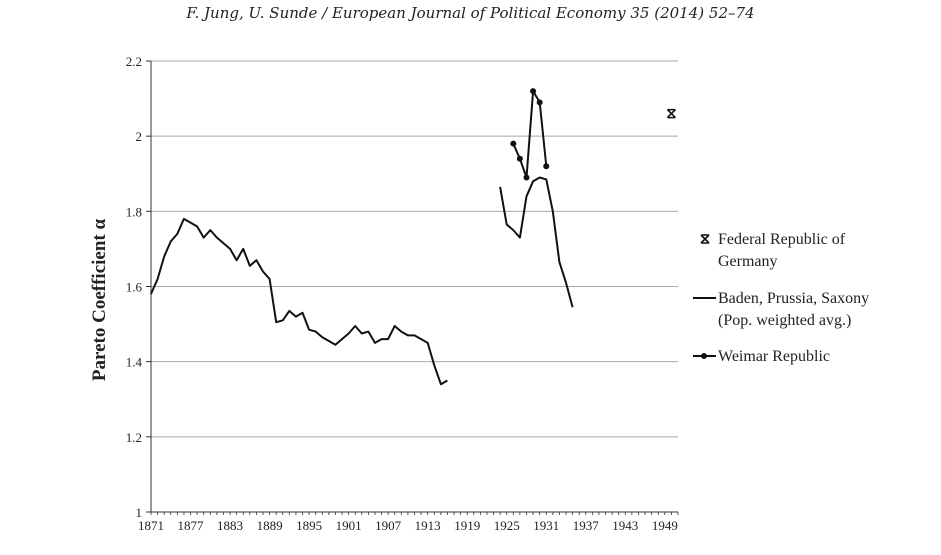  I want to click on x-tick-label: 1895, so click(309, 525).